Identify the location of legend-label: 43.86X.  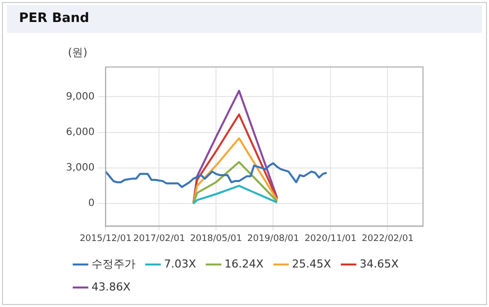
(111, 287).